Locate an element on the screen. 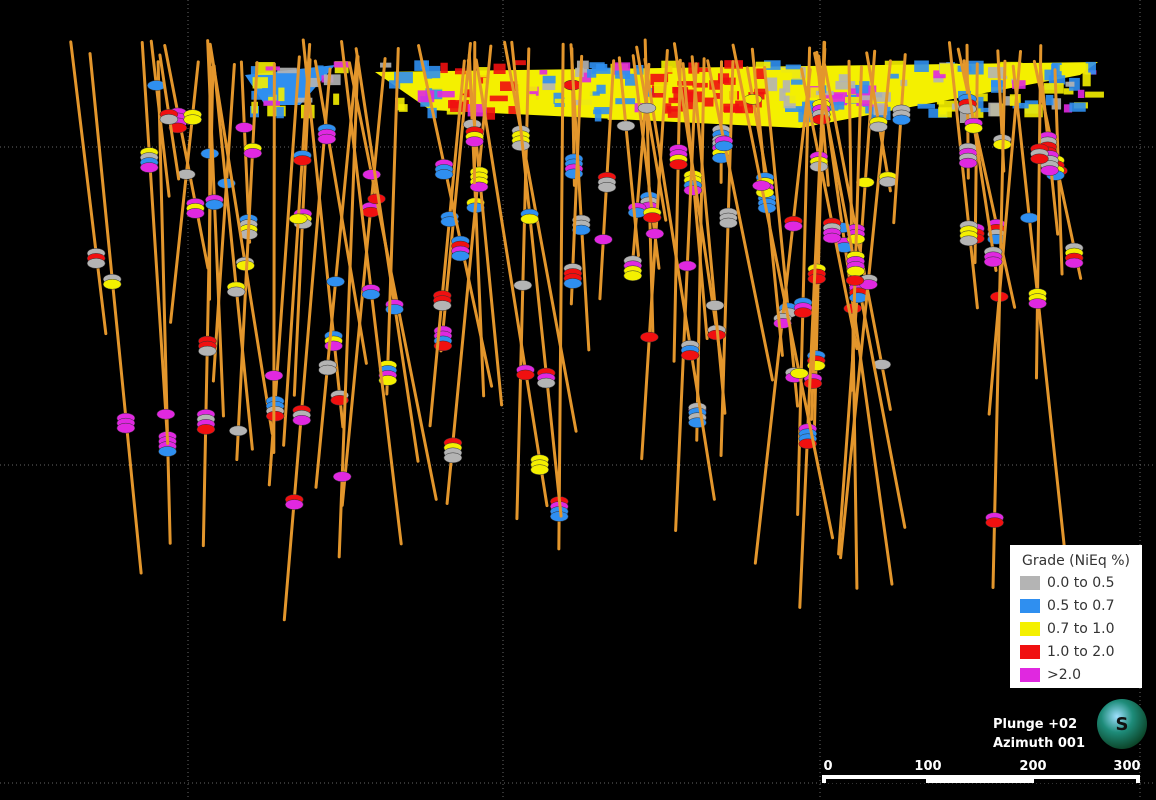 This screenshot has width=1156, height=800. compass-label: S is located at coordinates (1122, 724).